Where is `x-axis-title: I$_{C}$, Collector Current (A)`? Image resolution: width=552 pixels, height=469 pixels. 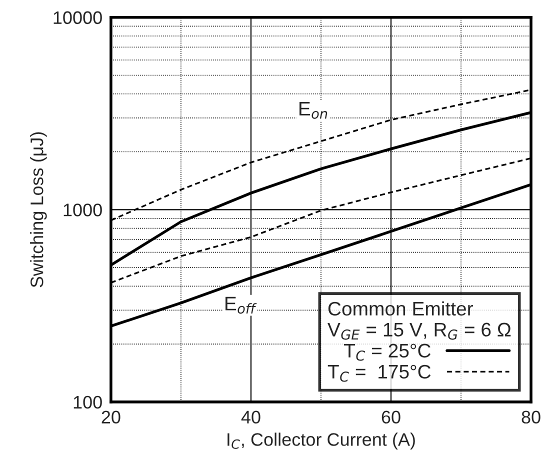
x-axis-title: I$_{C}$, Collector Current (A) is located at coordinates (321, 441).